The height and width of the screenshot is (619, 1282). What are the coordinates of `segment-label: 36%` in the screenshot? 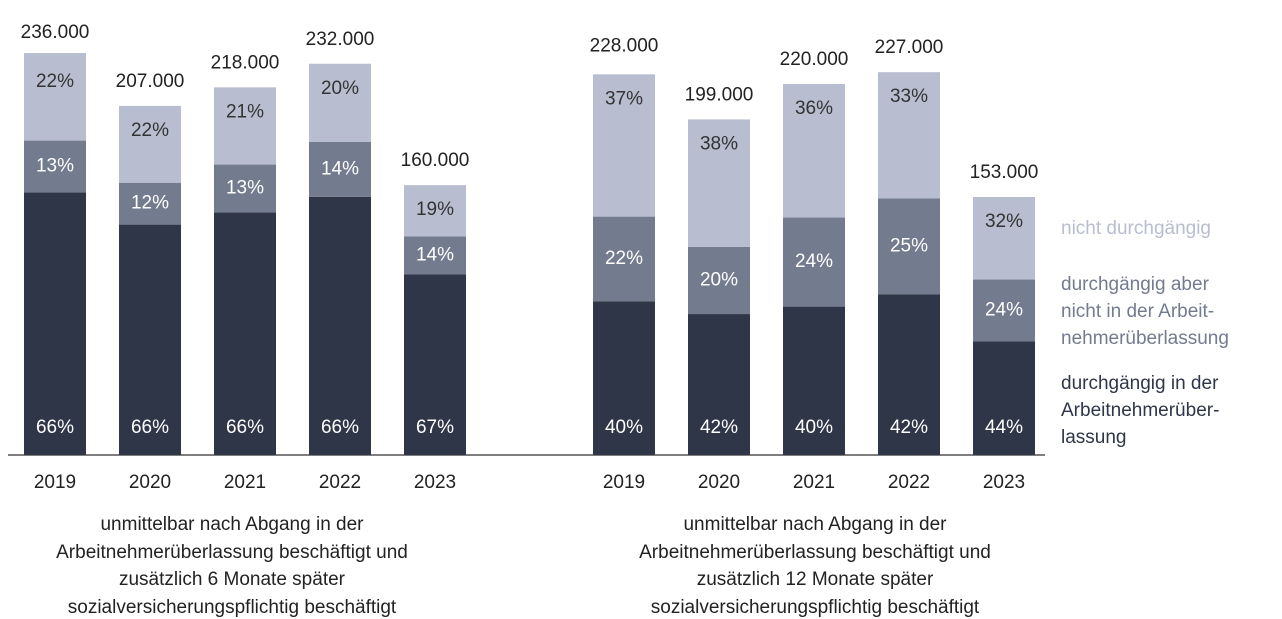 It's located at (814, 108).